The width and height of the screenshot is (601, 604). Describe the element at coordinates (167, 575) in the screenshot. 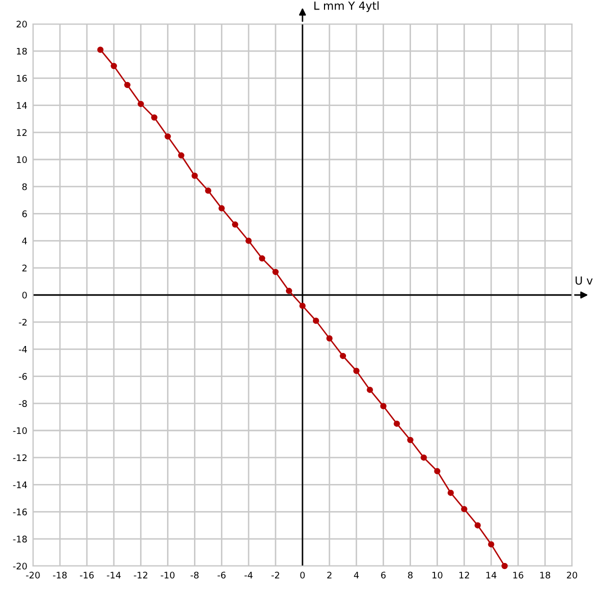

I see `x-tick-label: -10` at that location.